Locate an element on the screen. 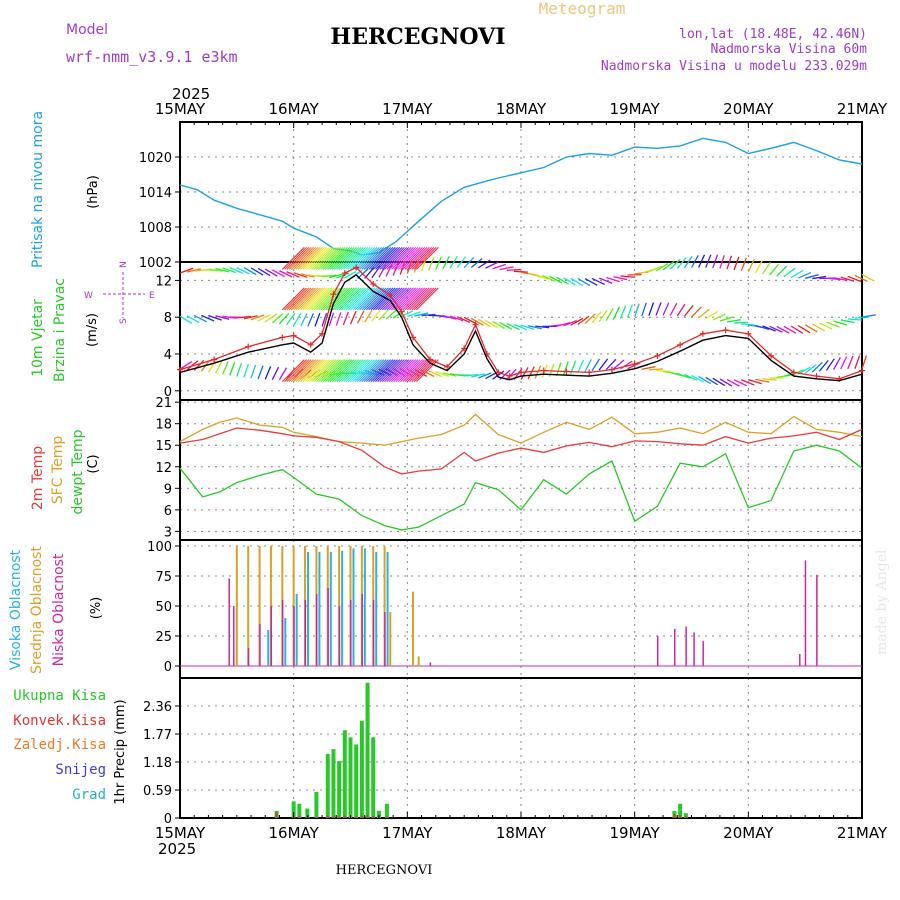 The height and width of the screenshot is (900, 900). ytick-label: 100 is located at coordinates (159, 547).